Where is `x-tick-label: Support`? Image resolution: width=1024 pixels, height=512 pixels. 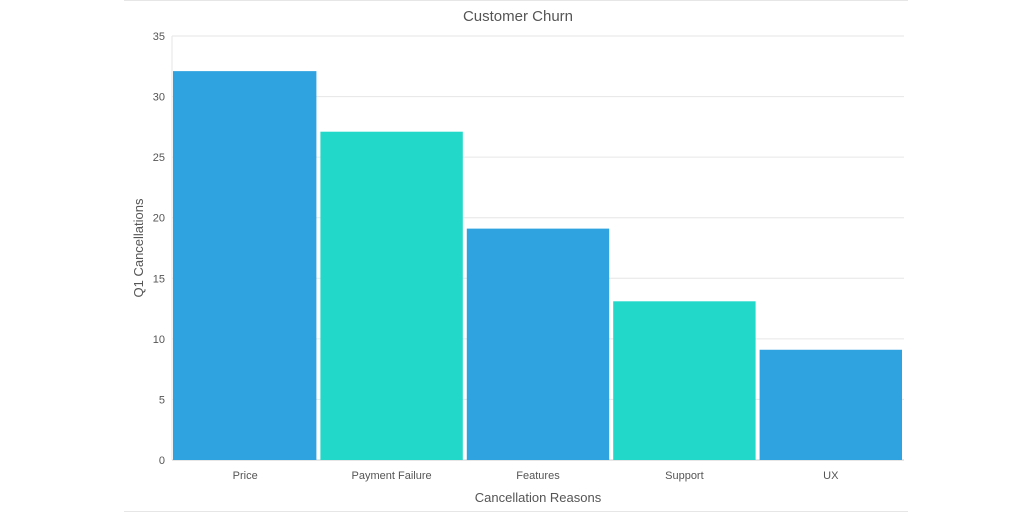
x-tick-label: Support is located at coordinates (684, 476).